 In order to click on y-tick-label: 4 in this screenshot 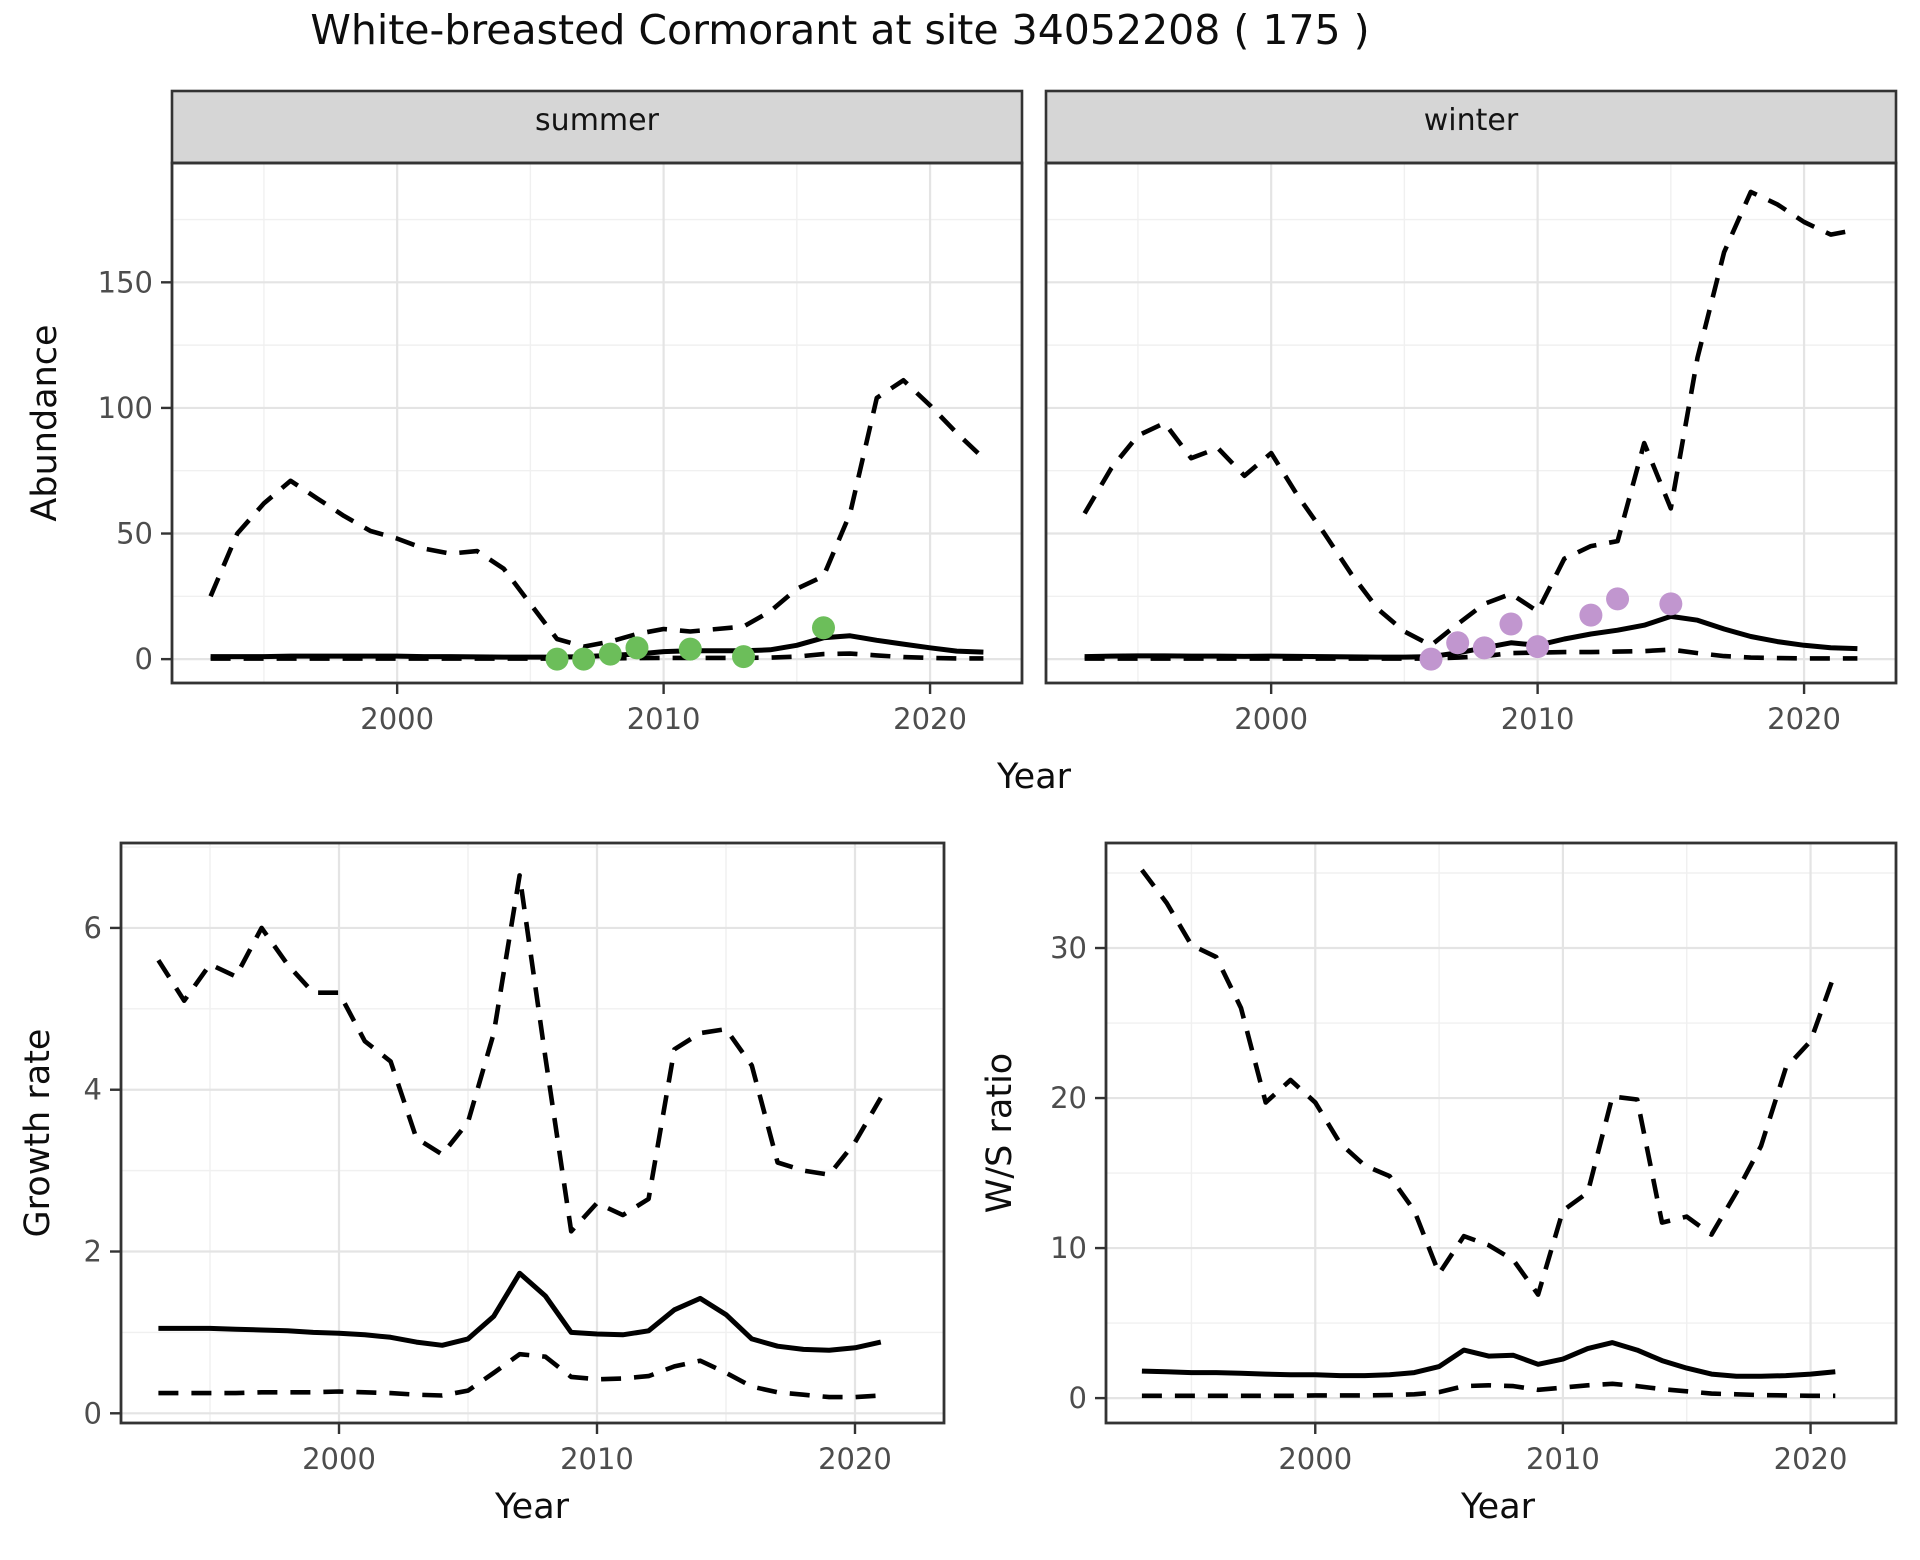, I will do `click(93, 1090)`.